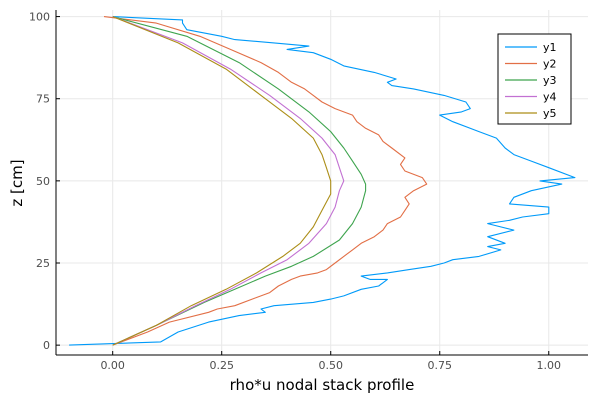 The width and height of the screenshot is (600, 400). What do you see at coordinates (550, 64) in the screenshot?
I see `legend-label-y2: y2` at bounding box center [550, 64].